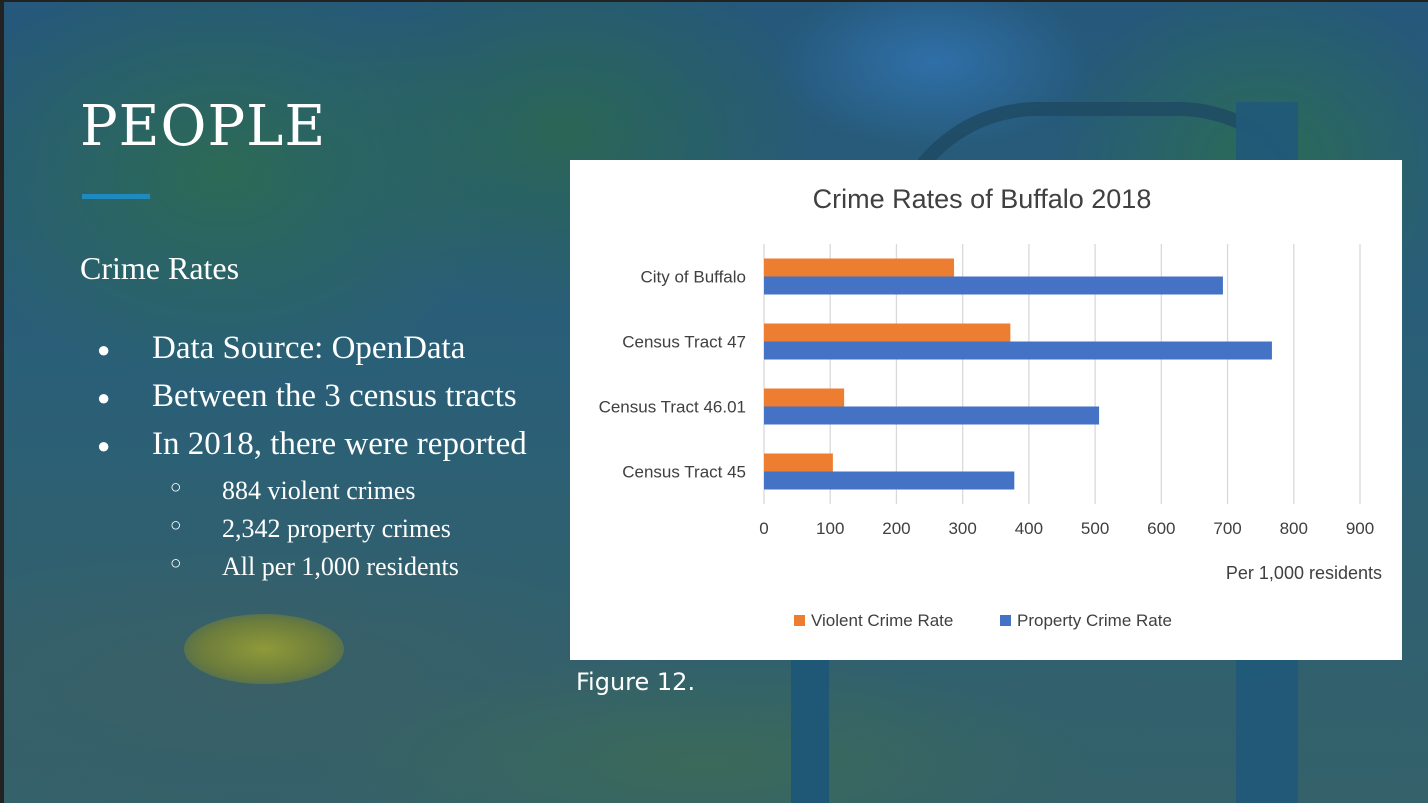 The image size is (1428, 803). What do you see at coordinates (203, 126) in the screenshot?
I see `slide-title: PEOPLE` at bounding box center [203, 126].